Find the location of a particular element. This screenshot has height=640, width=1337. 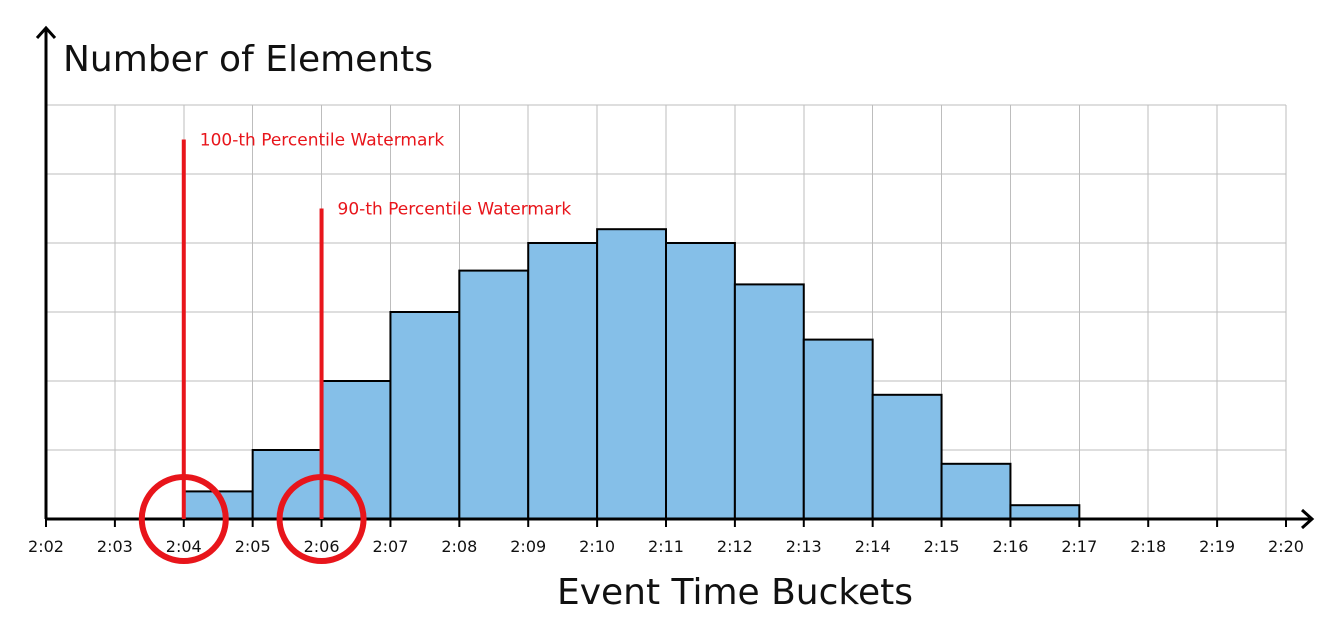

y-axis-title: Number of Elements is located at coordinates (248, 59).